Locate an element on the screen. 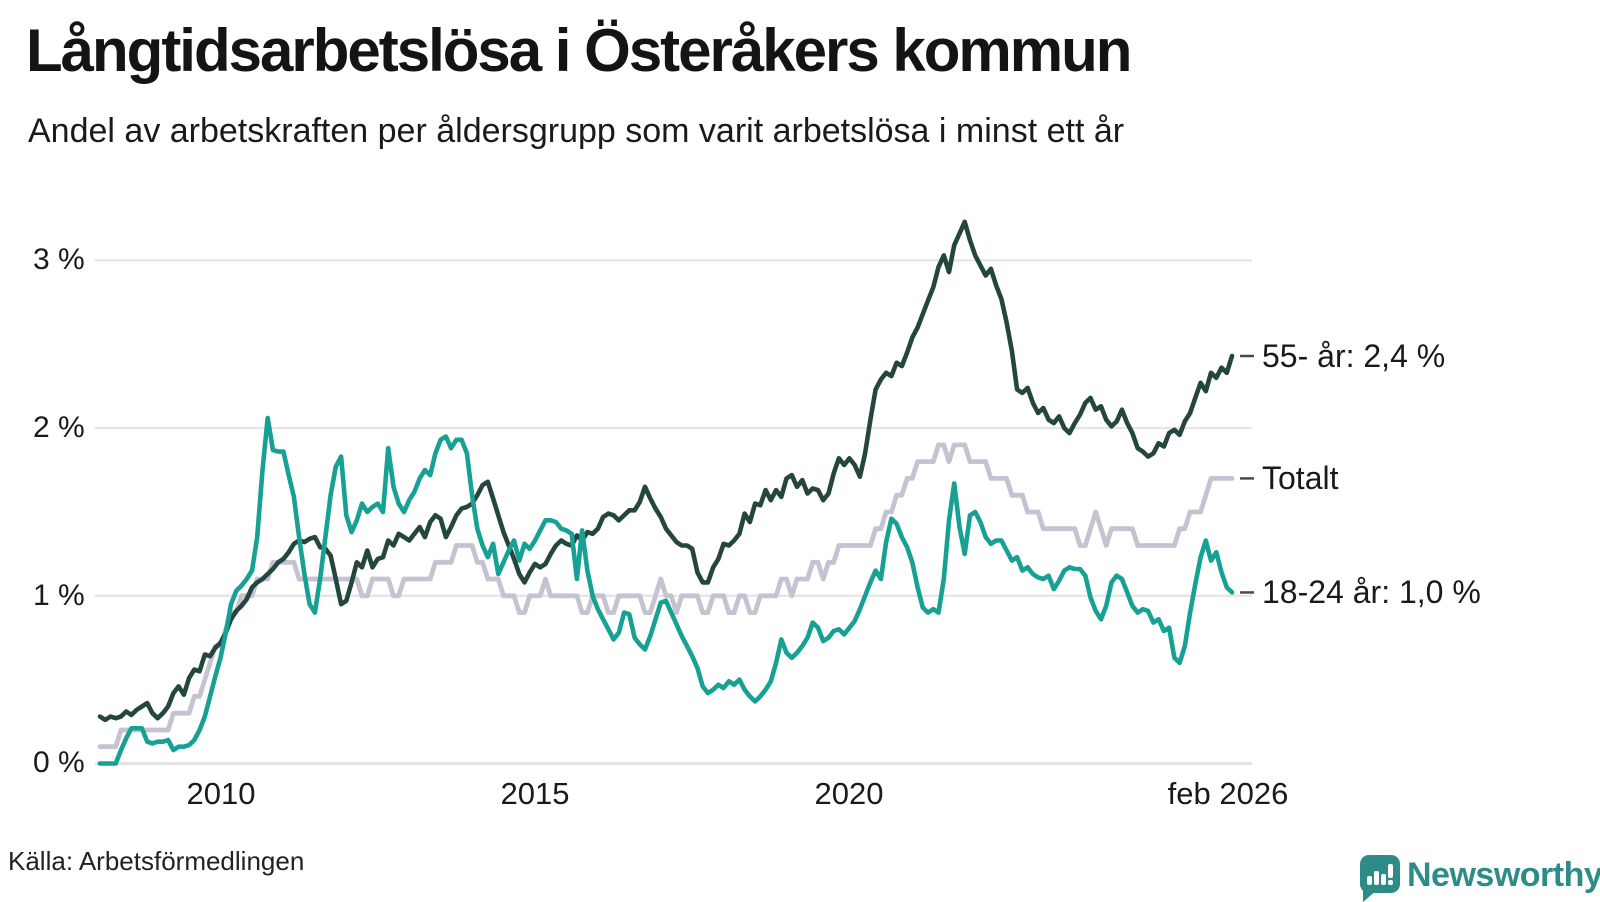 The height and width of the screenshot is (902, 1600). x-tick-2020: 2020 is located at coordinates (849, 793).